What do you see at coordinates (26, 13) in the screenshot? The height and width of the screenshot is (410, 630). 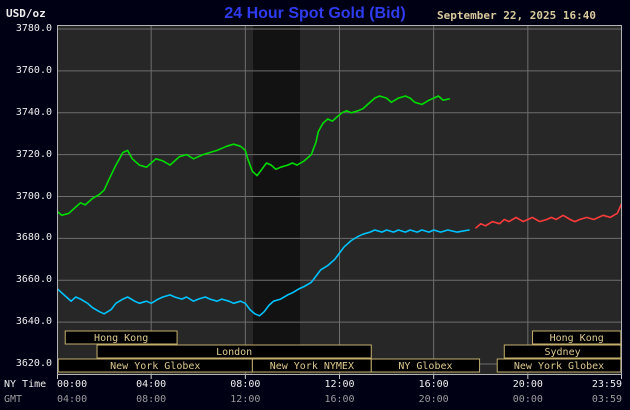 I see `units-label: USD/oz` at bounding box center [26, 13].